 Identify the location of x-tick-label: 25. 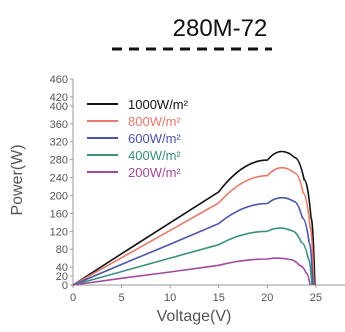
(316, 298).